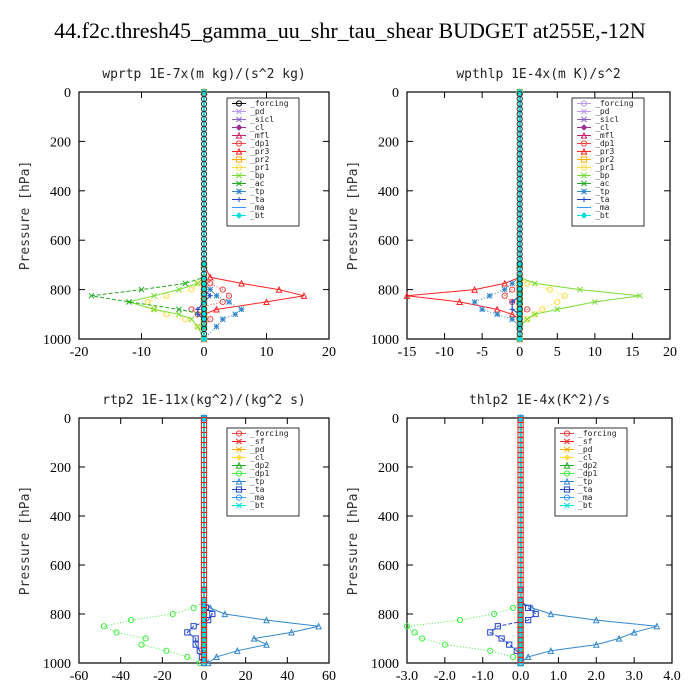 The height and width of the screenshot is (700, 700). Describe the element at coordinates (587, 465) in the screenshot. I see `legend-label: _dp2` at that location.